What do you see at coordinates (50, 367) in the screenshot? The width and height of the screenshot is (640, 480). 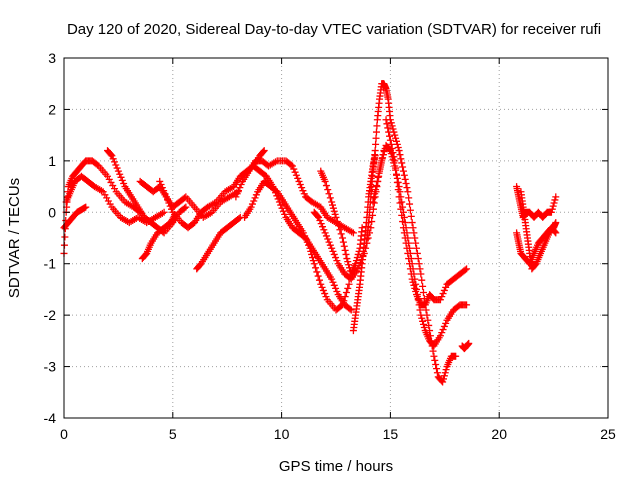 I see `y-tick-label: -3` at bounding box center [50, 367].